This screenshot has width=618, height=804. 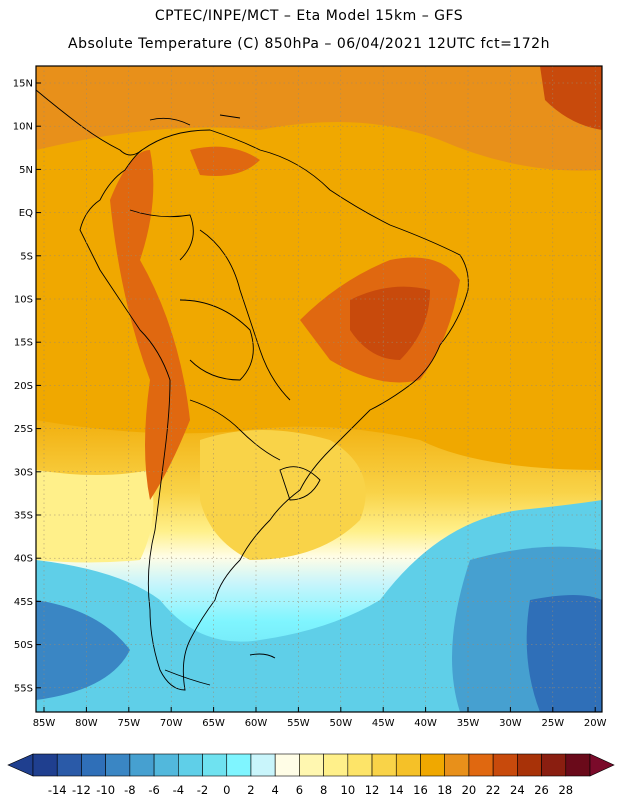 What do you see at coordinates (383, 723) in the screenshot?
I see `lon-label: 45W` at bounding box center [383, 723].